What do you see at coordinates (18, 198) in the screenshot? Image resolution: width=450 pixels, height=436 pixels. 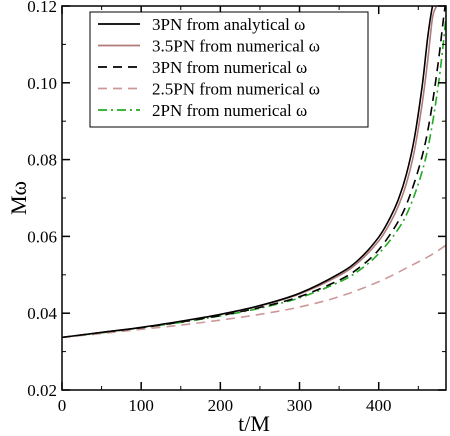 I see `y-axis-label: Mω` at bounding box center [18, 198].